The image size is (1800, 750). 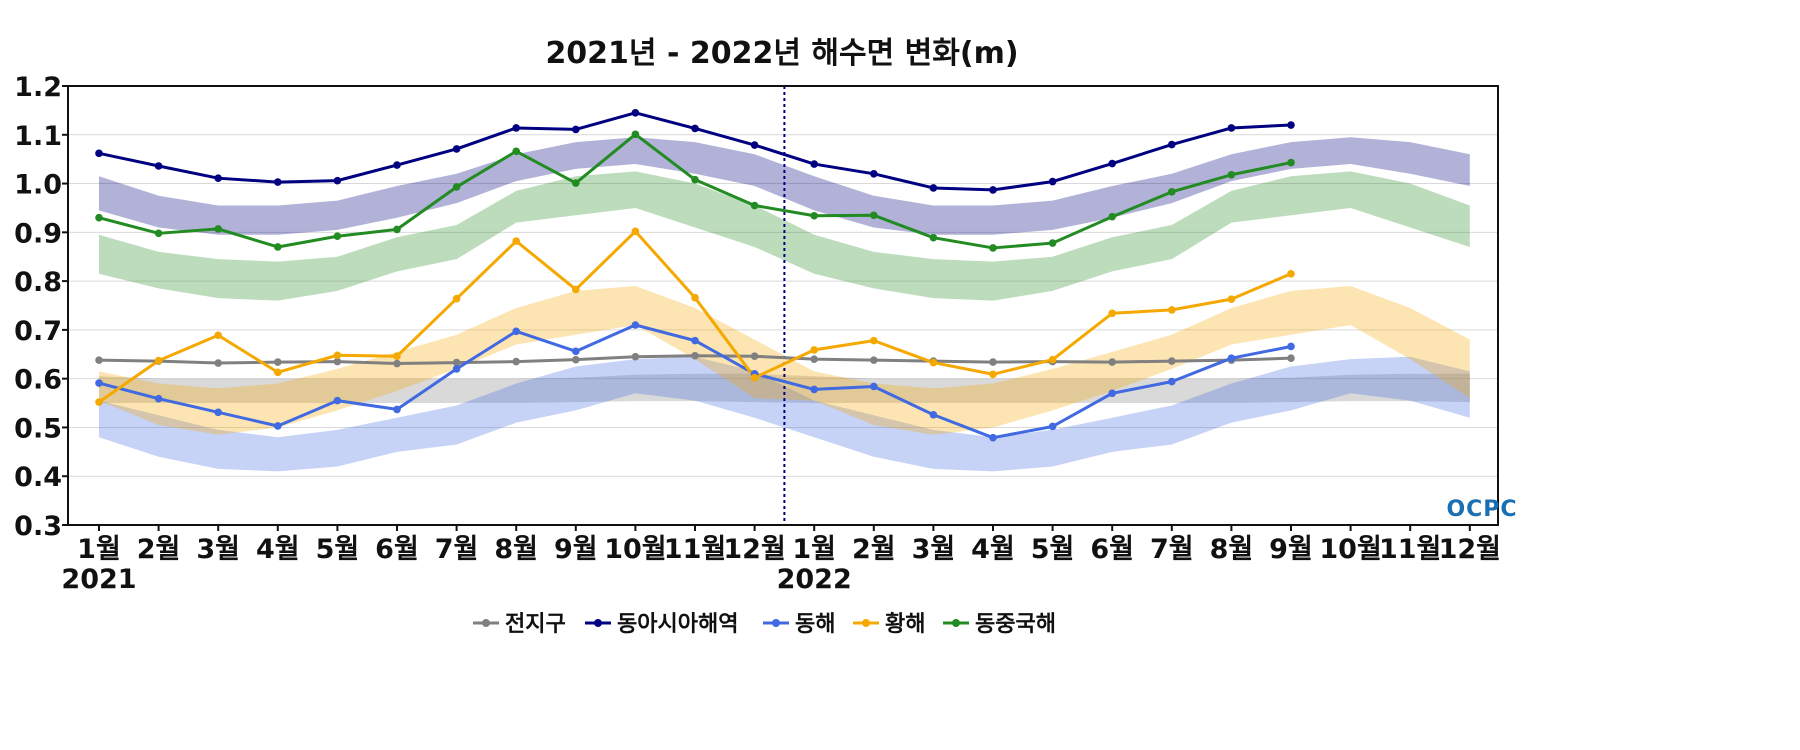 What do you see at coordinates (874, 549) in the screenshot?
I see `x-tick-label: 2월` at bounding box center [874, 549].